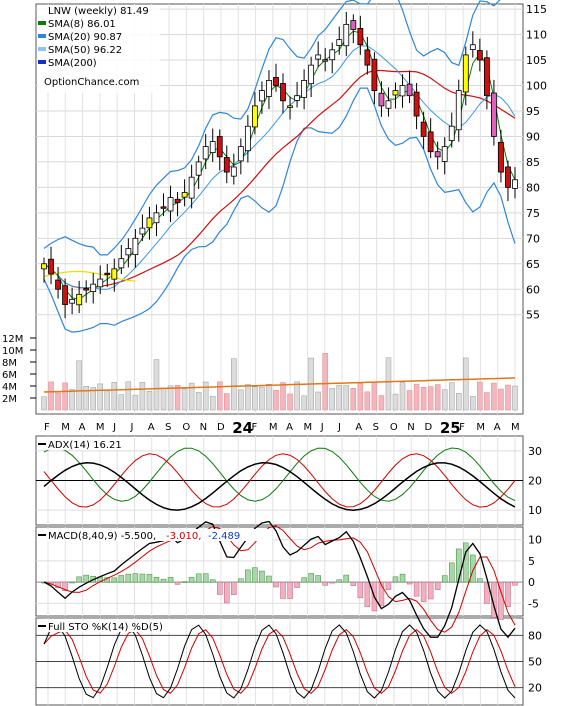 This screenshot has width=566, height=706. I want to click on volume-tick-label: 8M, so click(9, 363).